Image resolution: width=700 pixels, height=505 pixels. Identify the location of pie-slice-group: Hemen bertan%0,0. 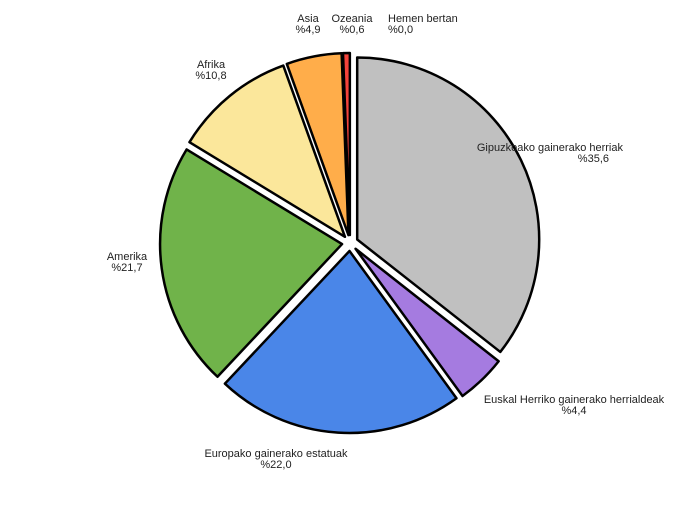
(423, 24).